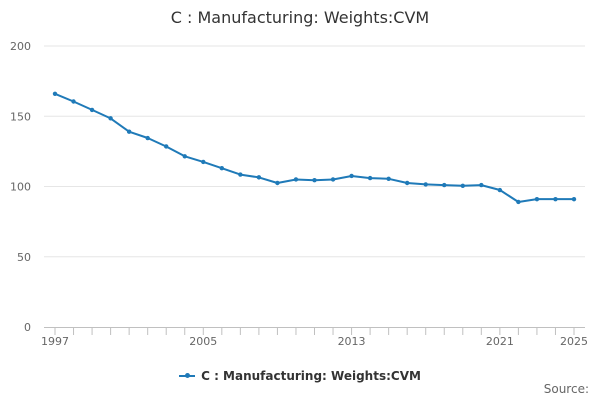  Describe the element at coordinates (296, 179) in the screenshot. I see `data-point-2010` at that location.